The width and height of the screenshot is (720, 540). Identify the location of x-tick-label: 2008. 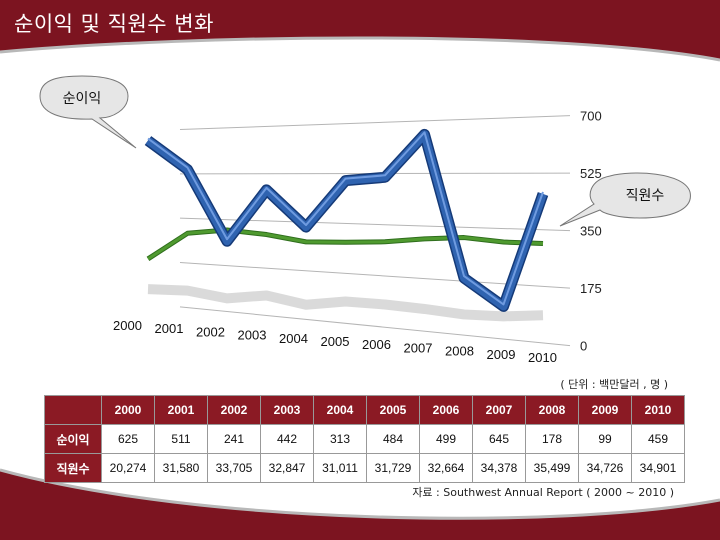
(459, 351).